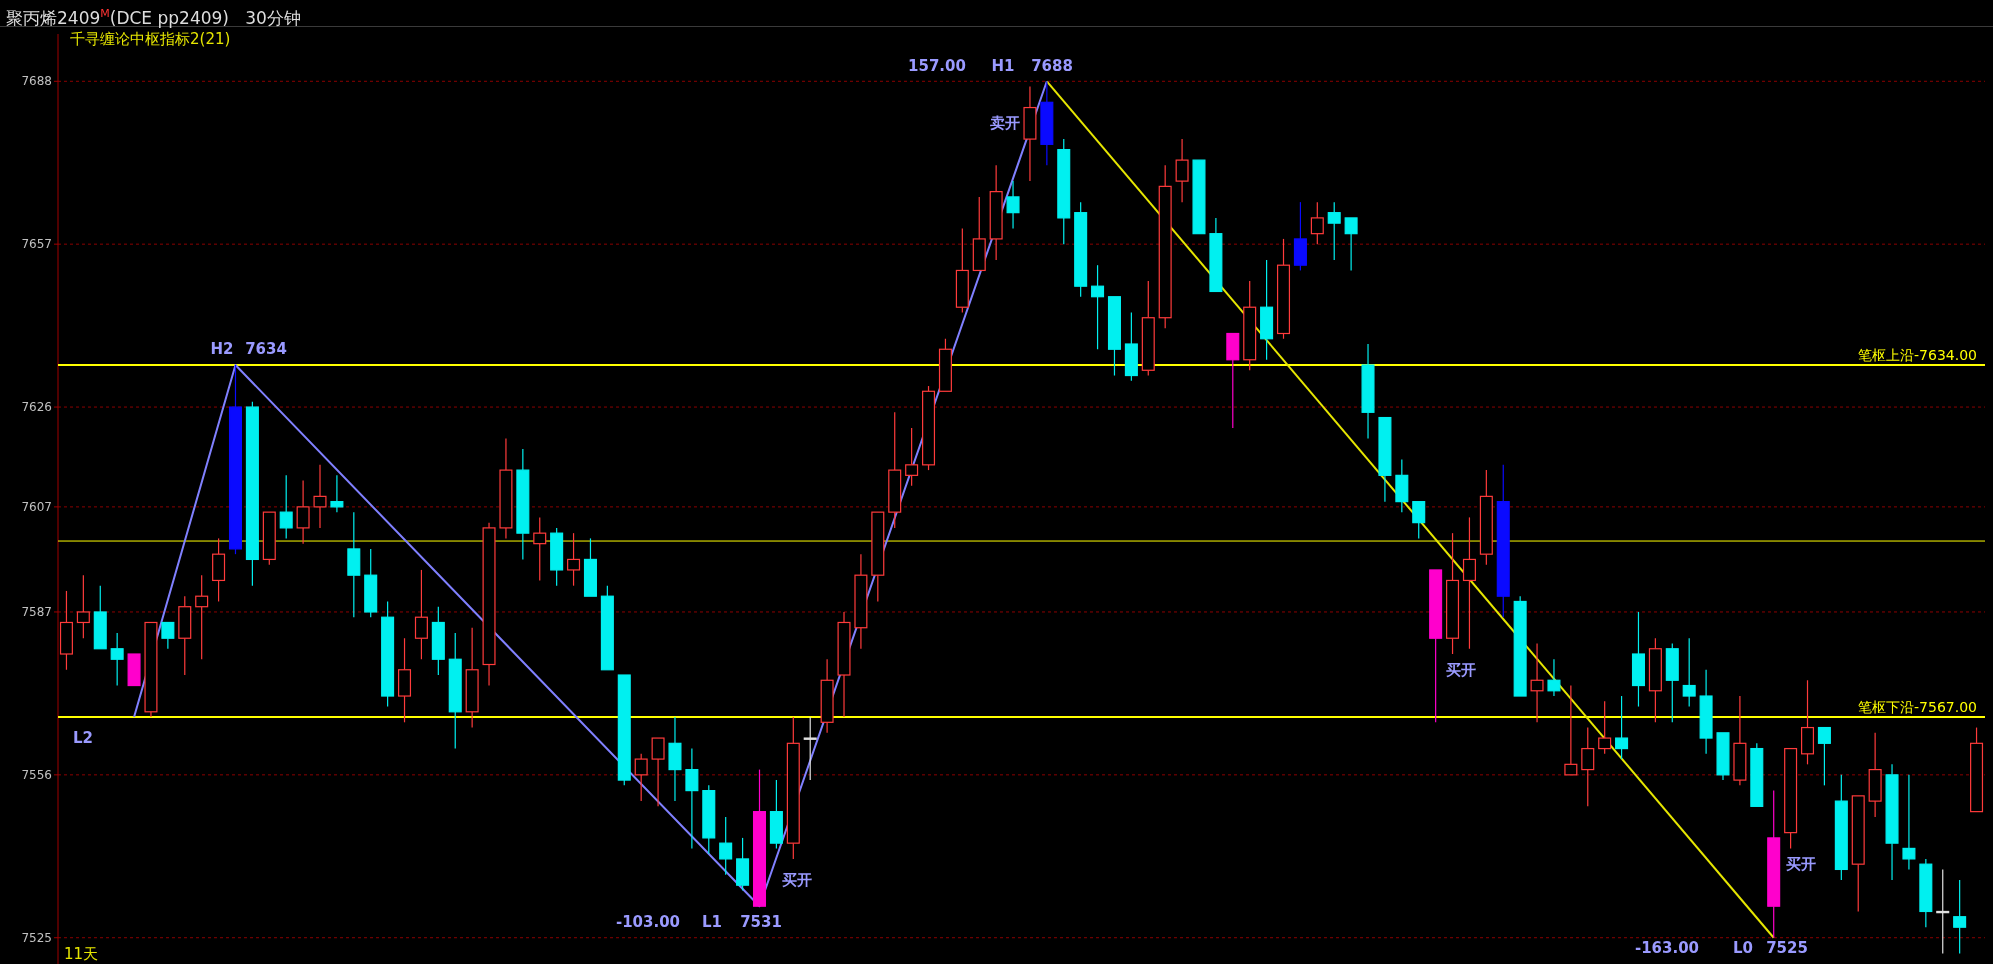 This screenshot has height=964, width=1993. Describe the element at coordinates (36, 506) in the screenshot. I see `y-tick-label: 7607` at that location.